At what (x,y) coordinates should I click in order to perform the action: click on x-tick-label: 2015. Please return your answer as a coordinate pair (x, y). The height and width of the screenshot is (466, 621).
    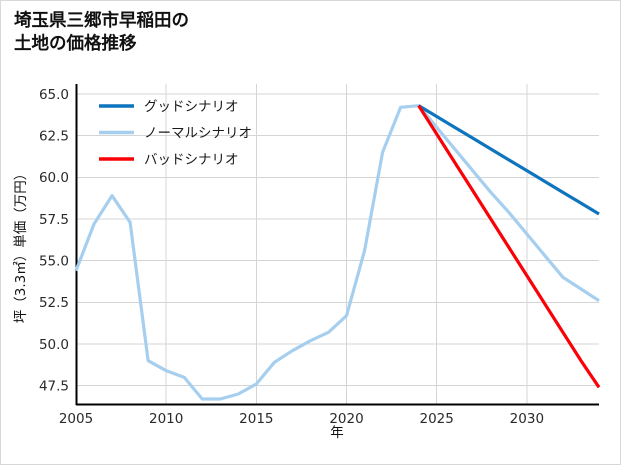
    Looking at the image, I should click on (256, 419).